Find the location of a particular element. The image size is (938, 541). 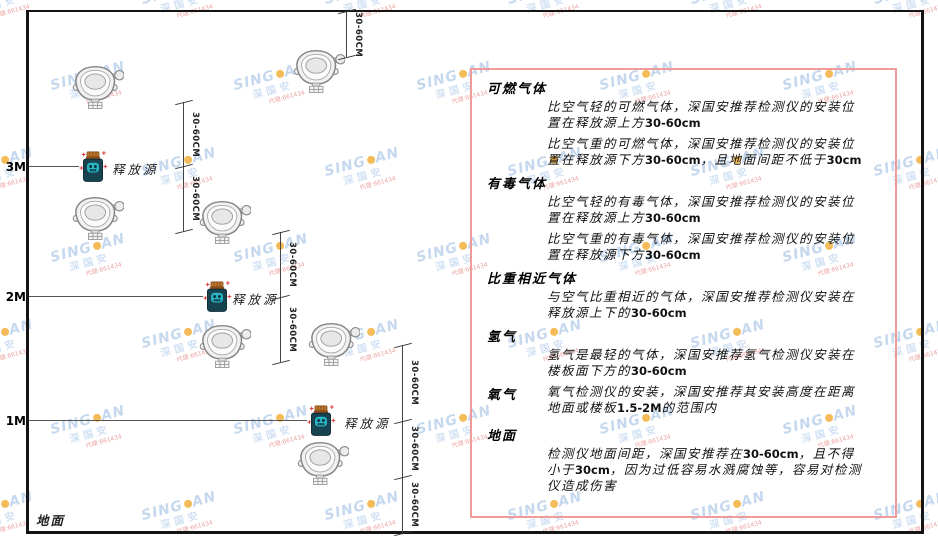

panel-section: 氢气氢气是最轻的气体，深国安推荐氢气检测仪安装在楼板面下方的30-60cm is located at coordinates (684, 352).